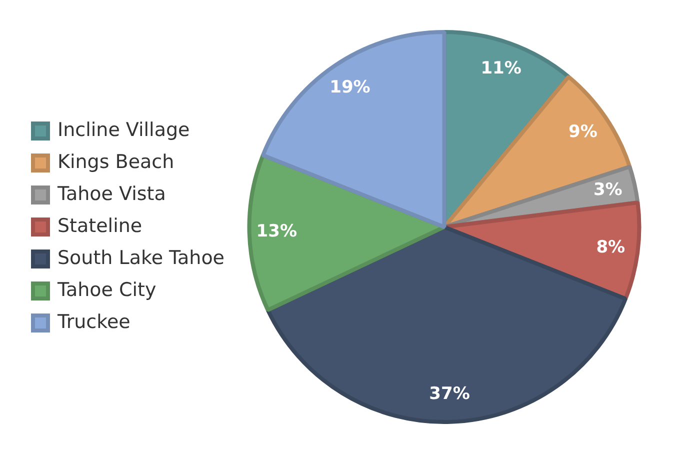  Describe the element at coordinates (93, 321) in the screenshot. I see `legend-label: Truckee` at that location.